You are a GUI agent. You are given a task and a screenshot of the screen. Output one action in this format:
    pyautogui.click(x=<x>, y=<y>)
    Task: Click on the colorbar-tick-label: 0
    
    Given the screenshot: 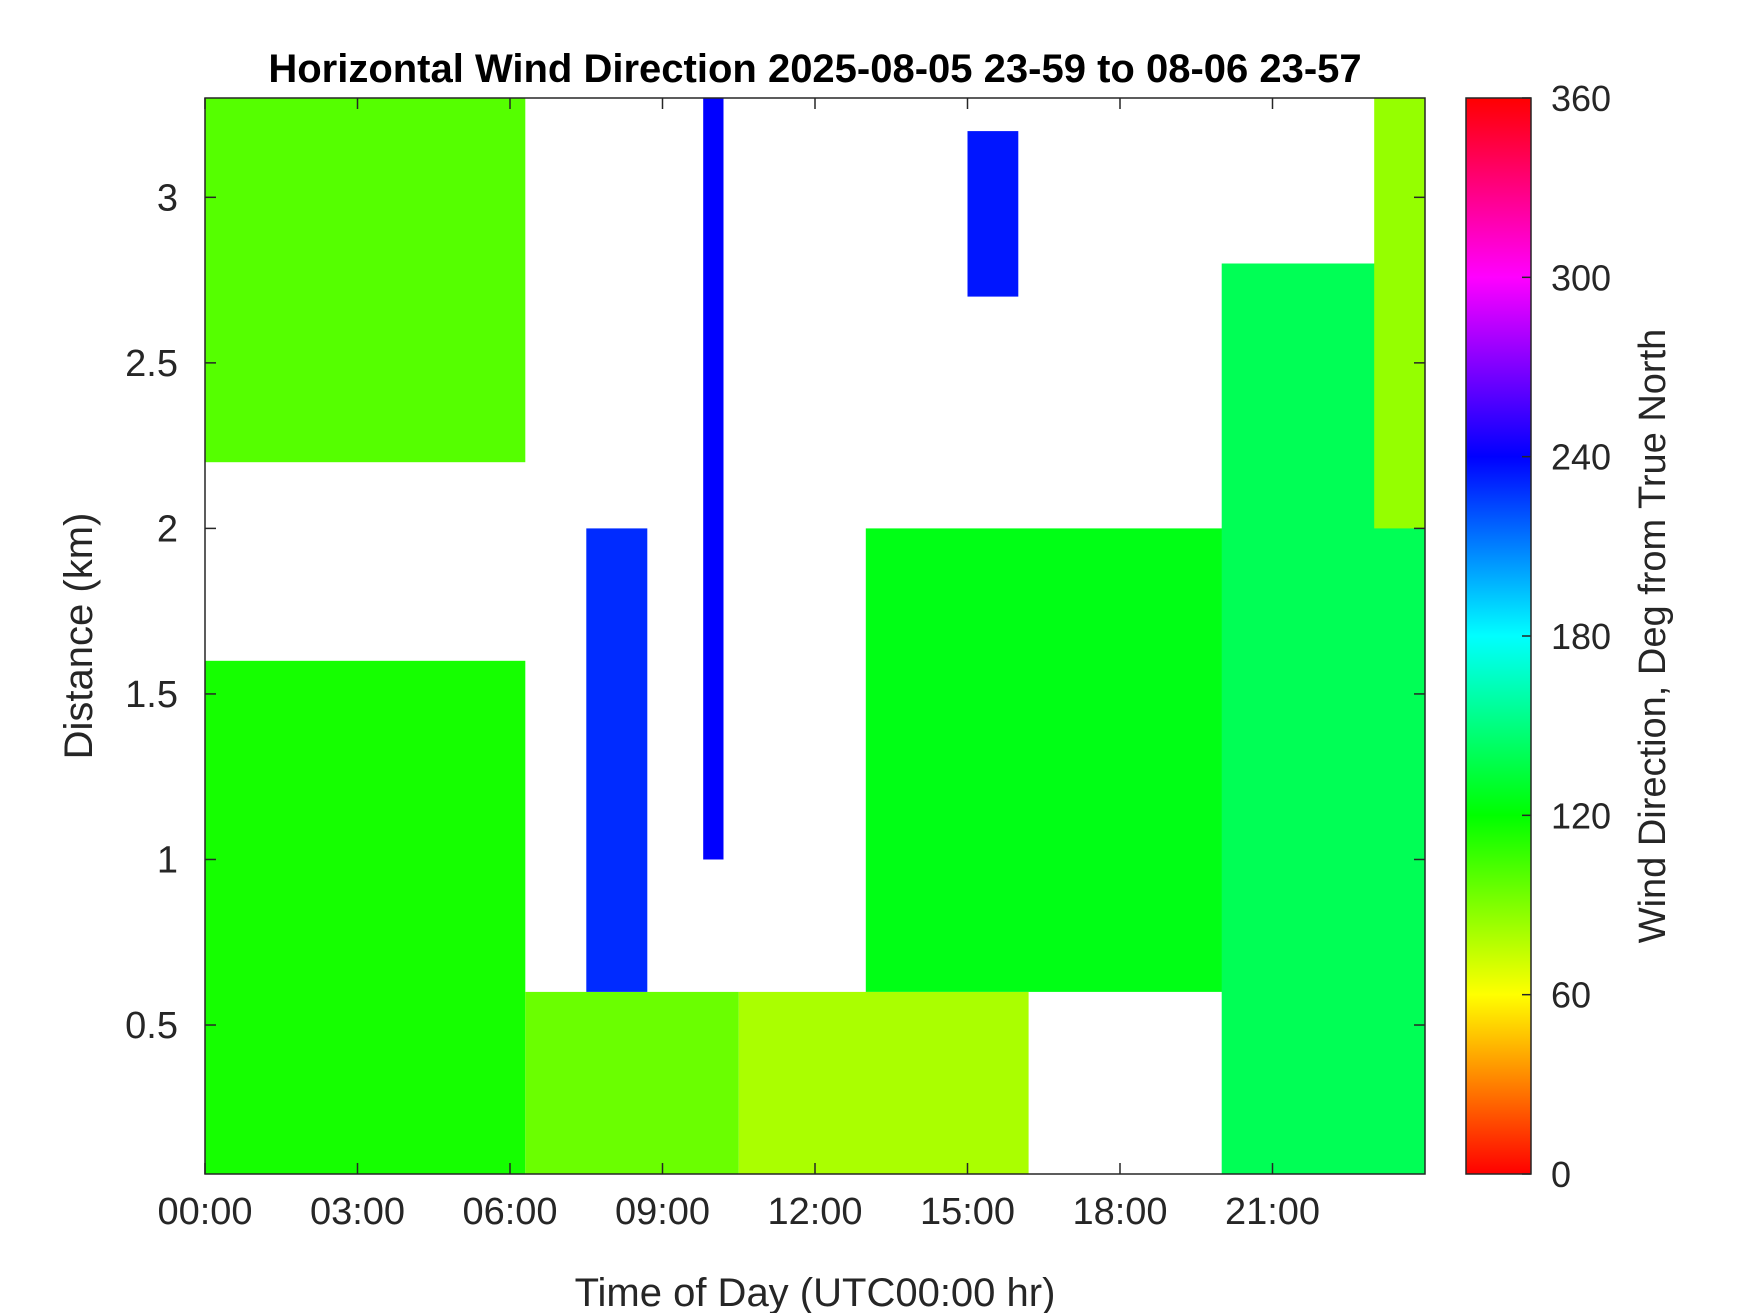 What is the action you would take?
    pyautogui.click(x=1561, y=1174)
    